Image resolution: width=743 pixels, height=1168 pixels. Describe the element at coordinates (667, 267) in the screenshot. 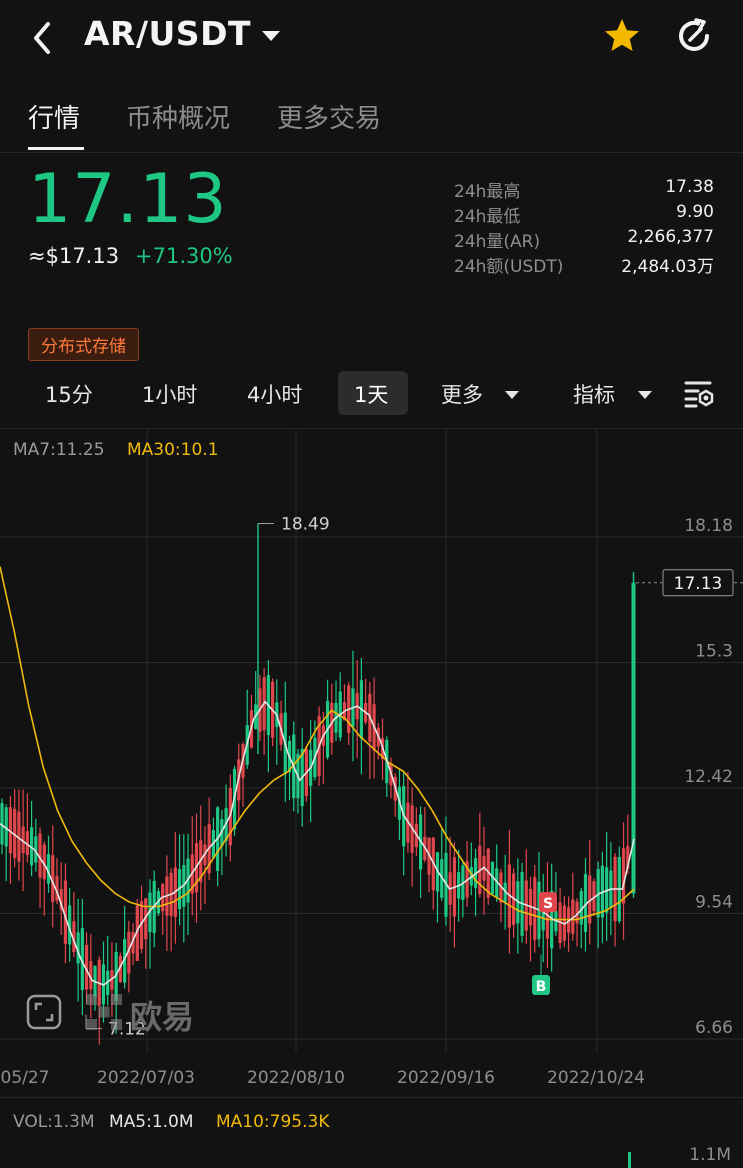

I see `stat-value-turnover: 2,484.03万` at that location.